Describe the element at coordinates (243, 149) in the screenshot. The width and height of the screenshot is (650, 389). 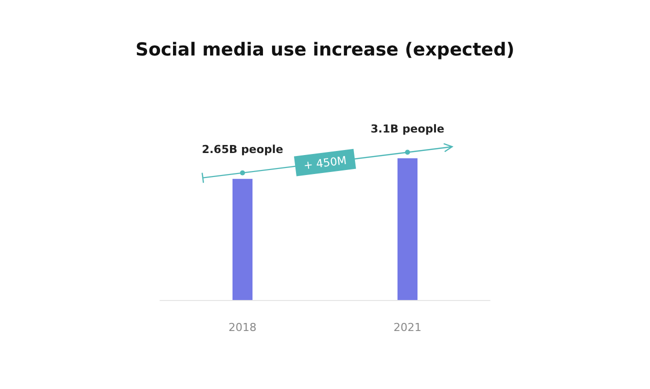
I see `data-label: 2.65B people` at that location.